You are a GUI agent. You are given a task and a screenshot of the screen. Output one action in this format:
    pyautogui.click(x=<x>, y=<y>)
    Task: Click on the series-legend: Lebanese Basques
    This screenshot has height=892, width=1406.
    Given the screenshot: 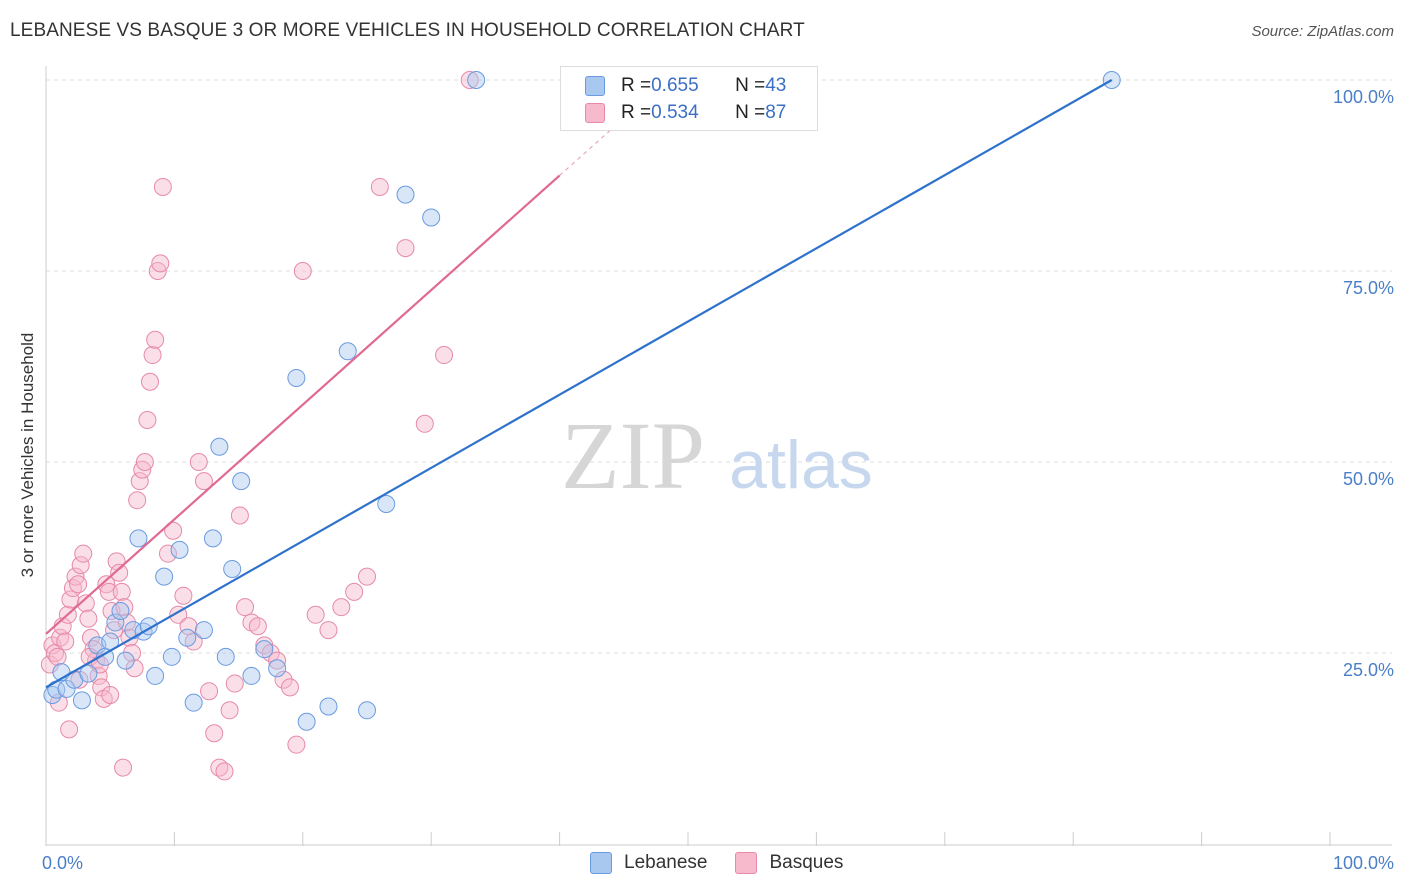 What is the action you would take?
    pyautogui.click(x=730, y=863)
    